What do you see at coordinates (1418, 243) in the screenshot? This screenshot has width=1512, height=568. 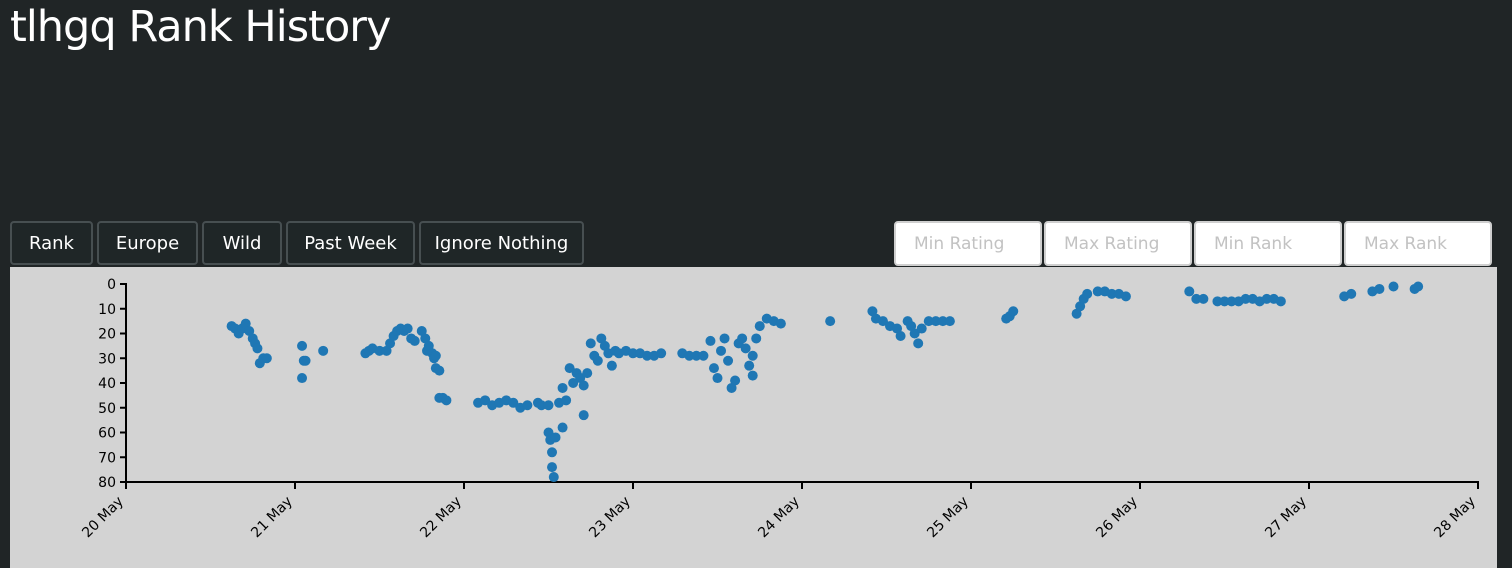 I see `max-rank-input` at bounding box center [1418, 243].